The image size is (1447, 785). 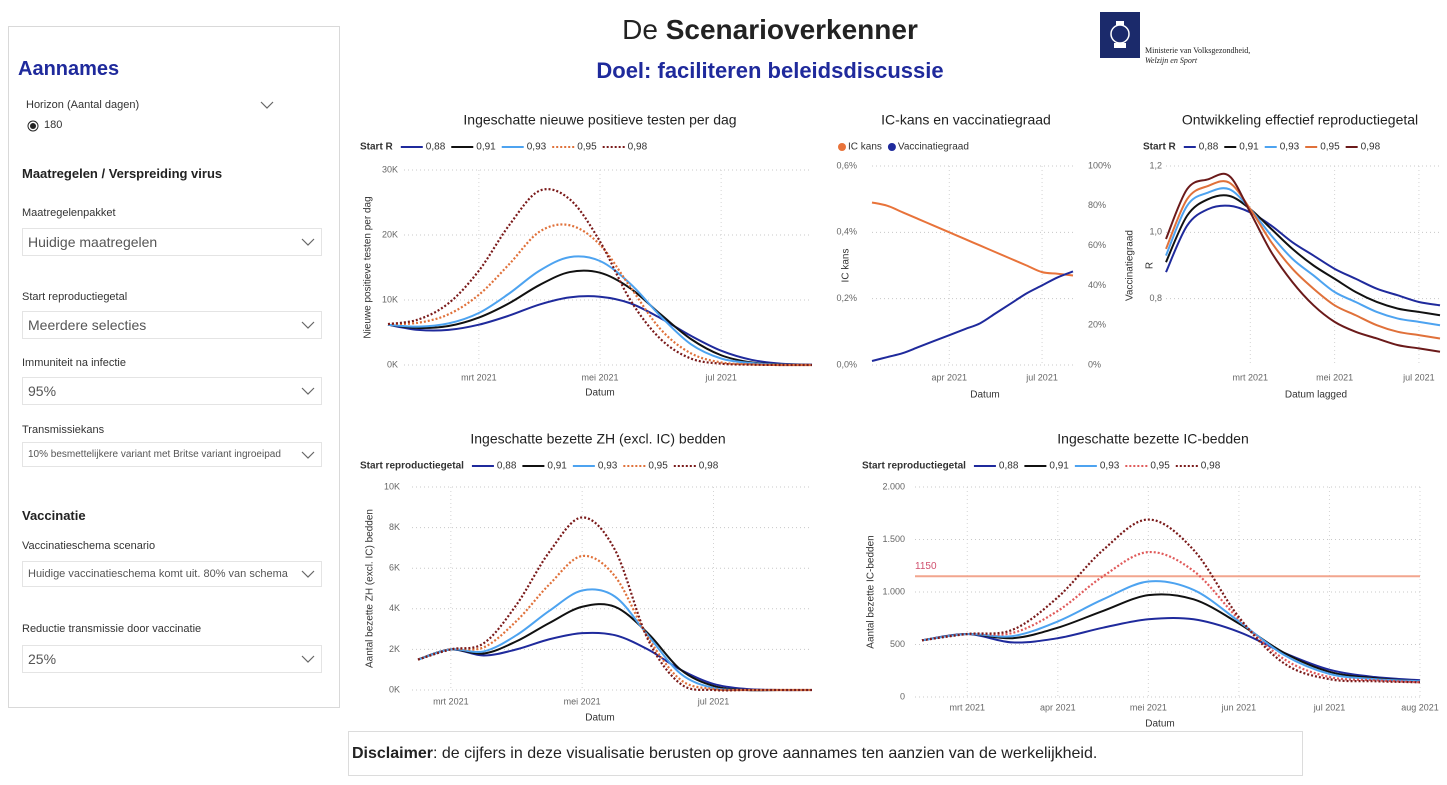 What do you see at coordinates (370, 588) in the screenshot?
I see `y-axis-title: Aantal bezette ZH (excl. IC) bedden` at bounding box center [370, 588].